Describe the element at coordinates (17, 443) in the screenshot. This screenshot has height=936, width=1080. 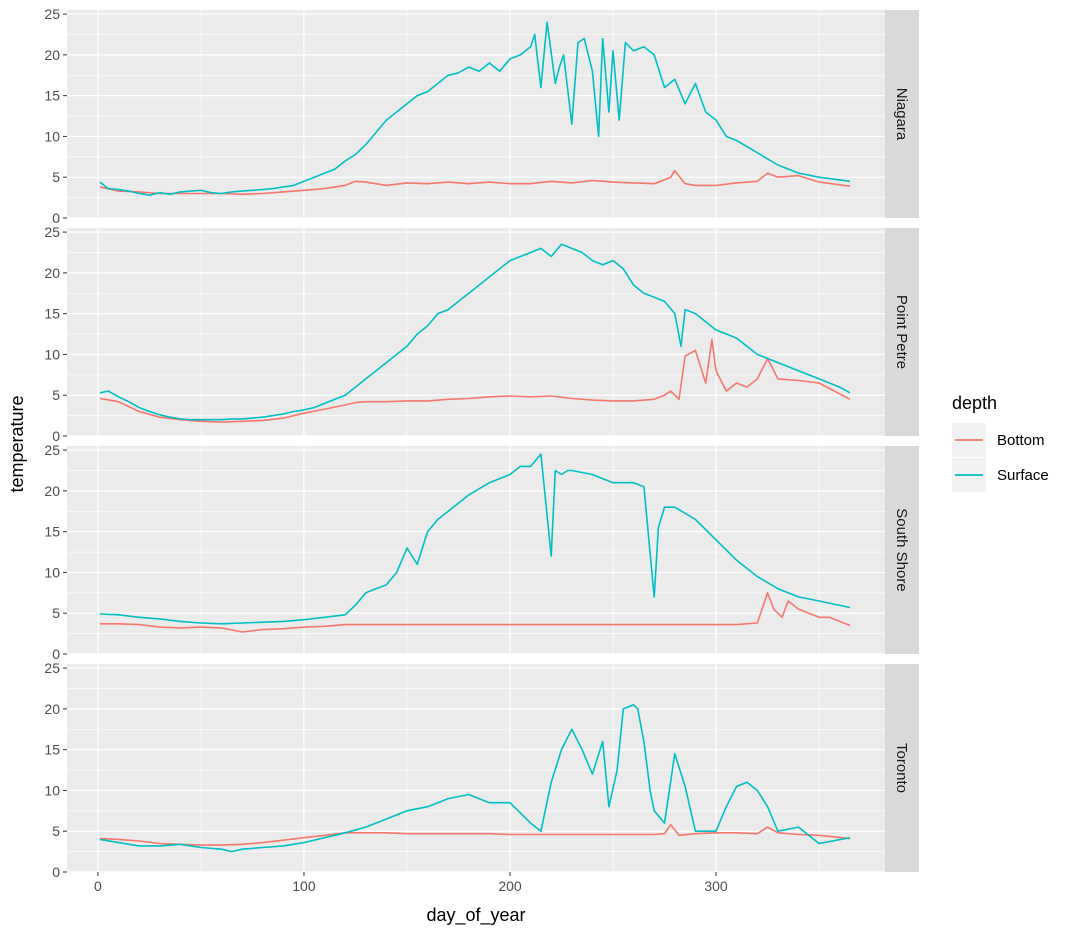
I see `y-axis-title: temperature` at that location.